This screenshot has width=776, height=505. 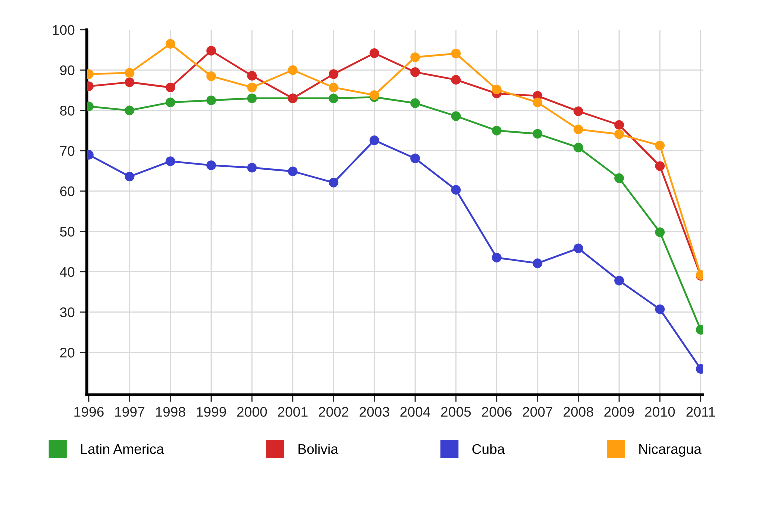 What do you see at coordinates (497, 412) in the screenshot?
I see `x-tick-label: 2006` at bounding box center [497, 412].